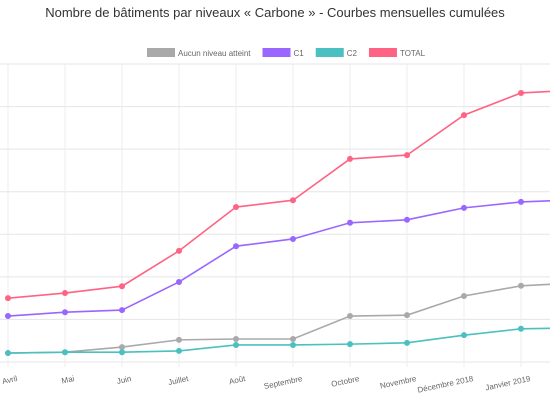 The image size is (550, 400). I want to click on x-tick-label: Octobre, so click(345, 381).